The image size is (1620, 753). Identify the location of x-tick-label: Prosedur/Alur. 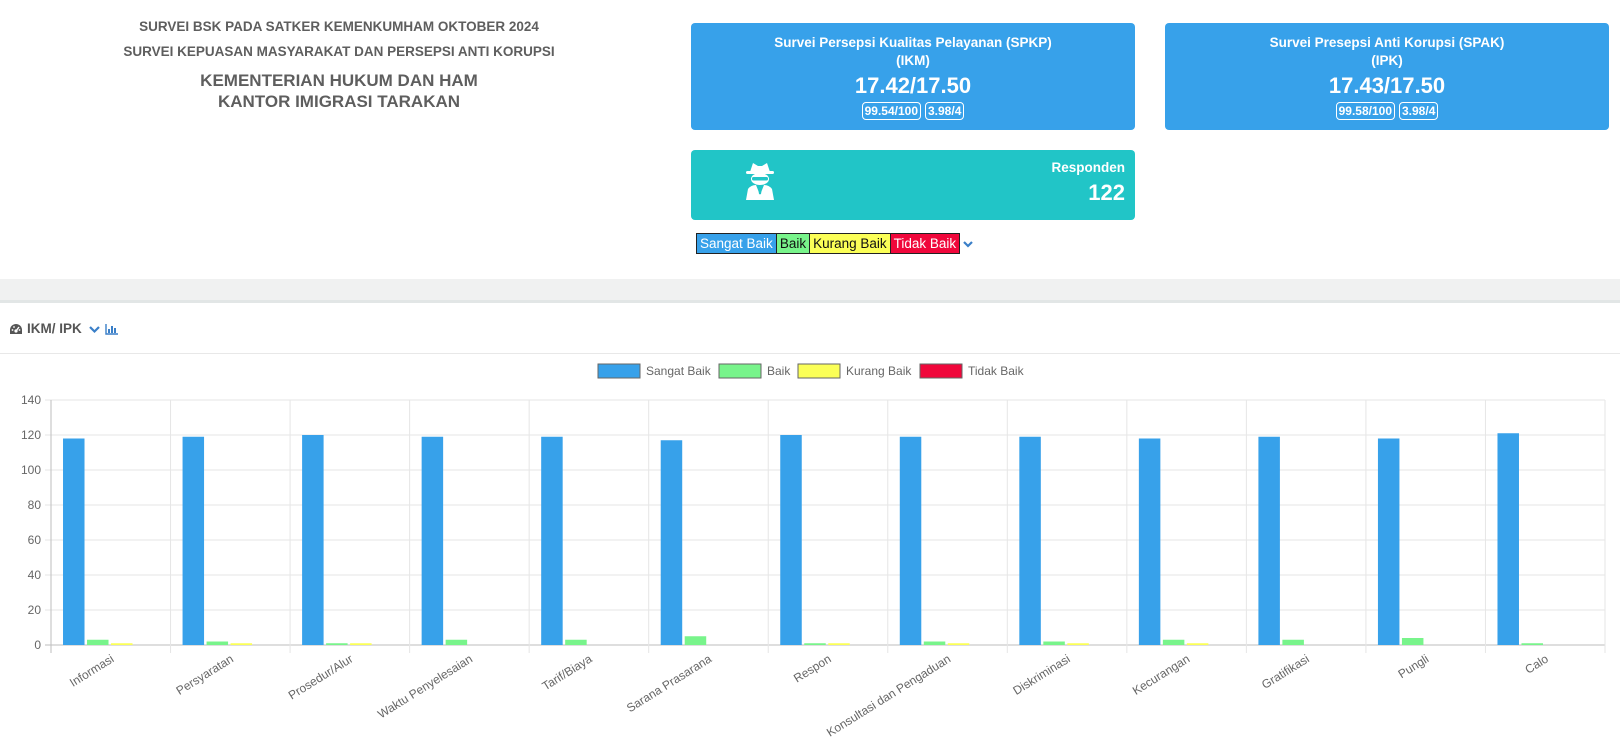
(321, 677).